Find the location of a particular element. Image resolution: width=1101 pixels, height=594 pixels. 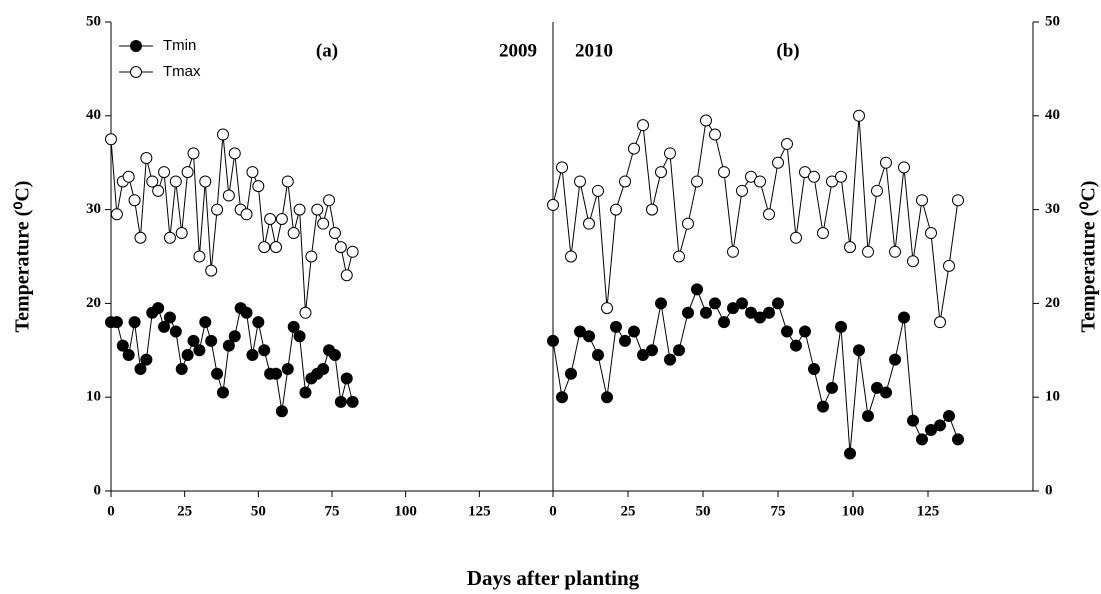

x-tick-label: 25 is located at coordinates (184, 511).